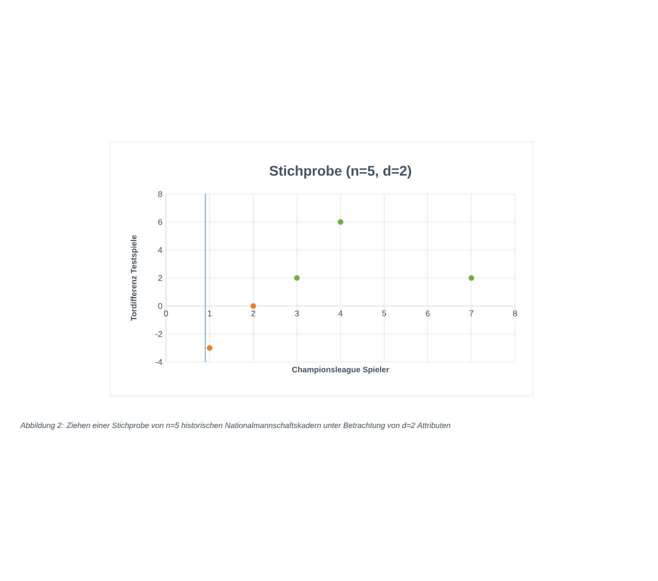 The width and height of the screenshot is (658, 581). I want to click on x-tick-label: 7, so click(472, 313).